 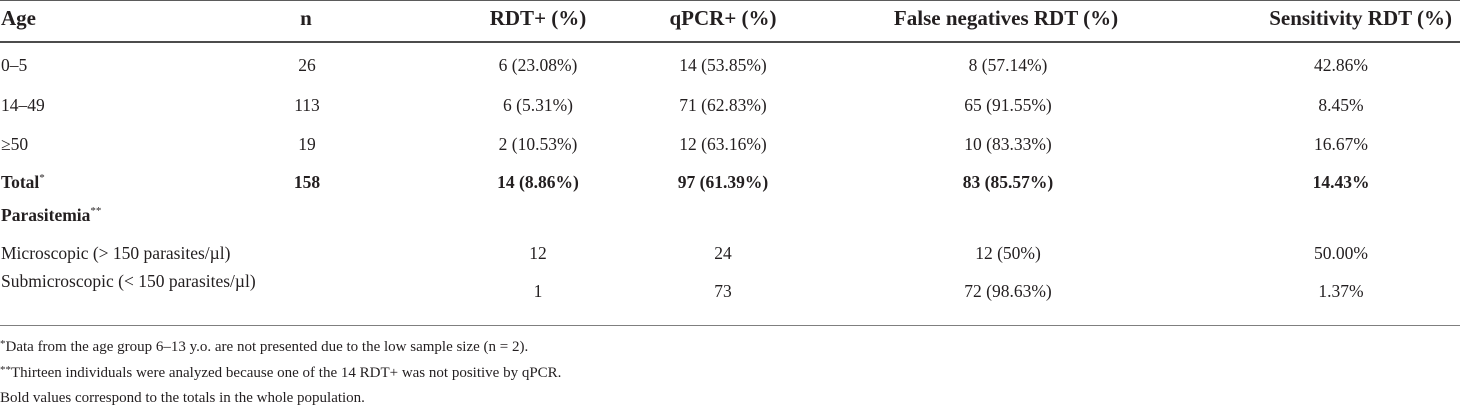 What do you see at coordinates (723, 253) in the screenshot?
I see `qpcr-cell: 24` at bounding box center [723, 253].